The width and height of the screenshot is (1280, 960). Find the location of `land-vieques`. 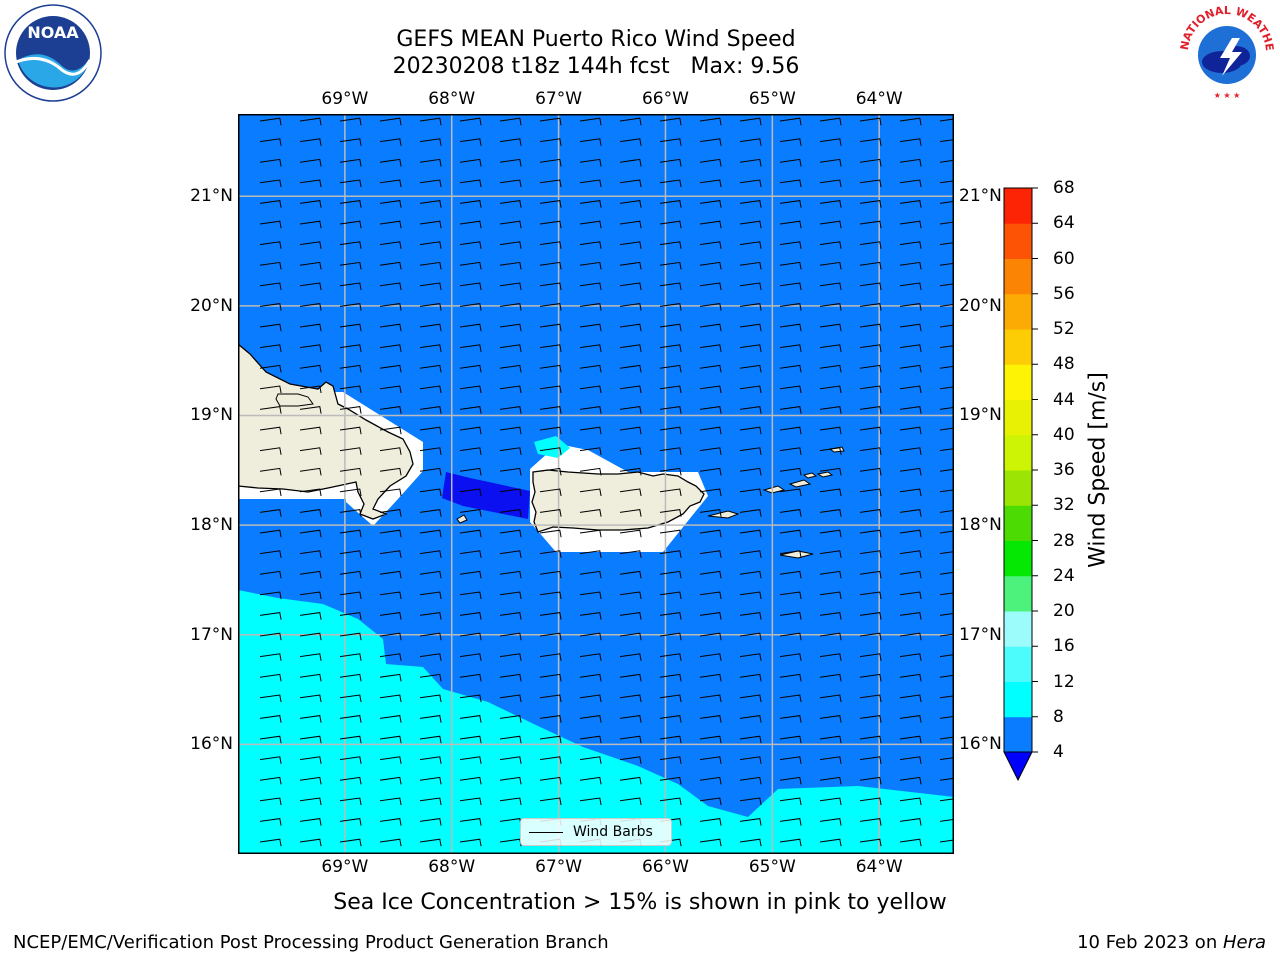

land-vieques is located at coordinates (723, 514).